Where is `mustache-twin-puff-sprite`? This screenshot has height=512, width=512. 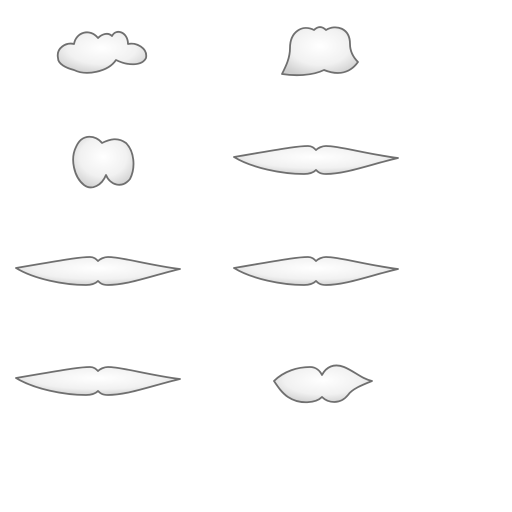
mustache-twin-puff-sprite is located at coordinates (103, 162).